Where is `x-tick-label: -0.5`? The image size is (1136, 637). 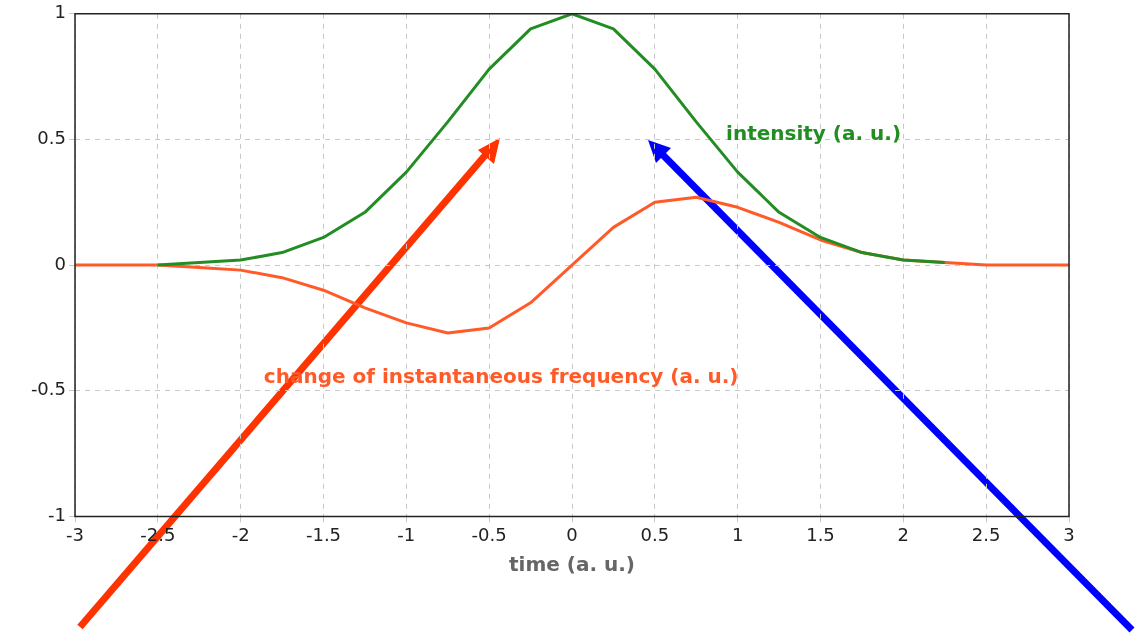 x-tick-label: -0.5 is located at coordinates (489, 534).